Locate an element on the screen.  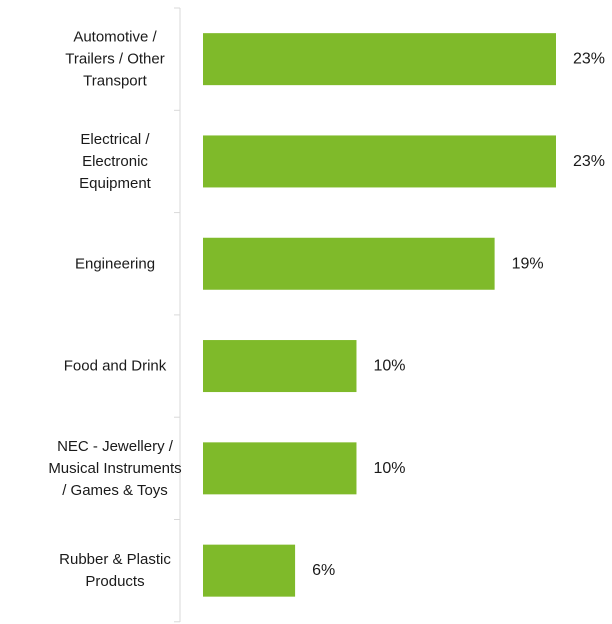
category-label-line: Electrical / is located at coordinates (115, 139).